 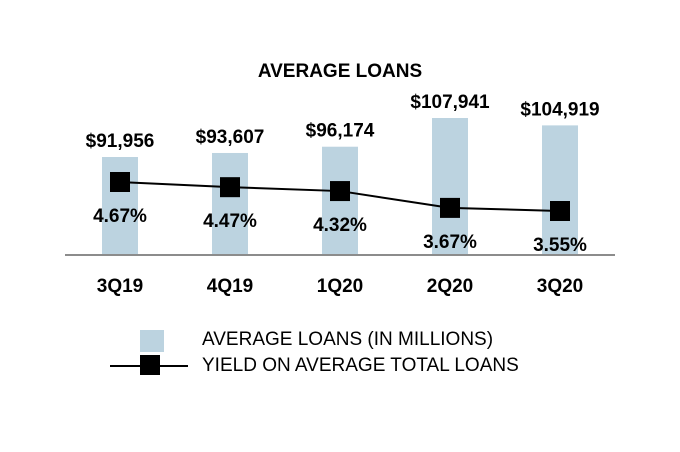 What do you see at coordinates (560, 286) in the screenshot?
I see `x-tick-label-3Q20: 3Q20` at bounding box center [560, 286].